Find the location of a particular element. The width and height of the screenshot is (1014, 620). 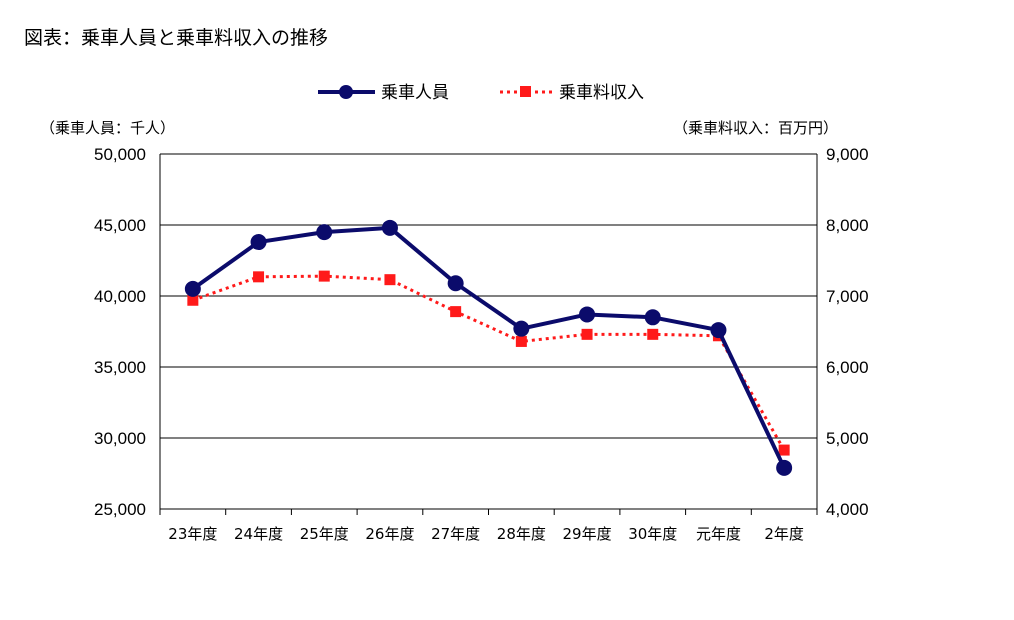

left-tick-label: 50,000 is located at coordinates (120, 154).